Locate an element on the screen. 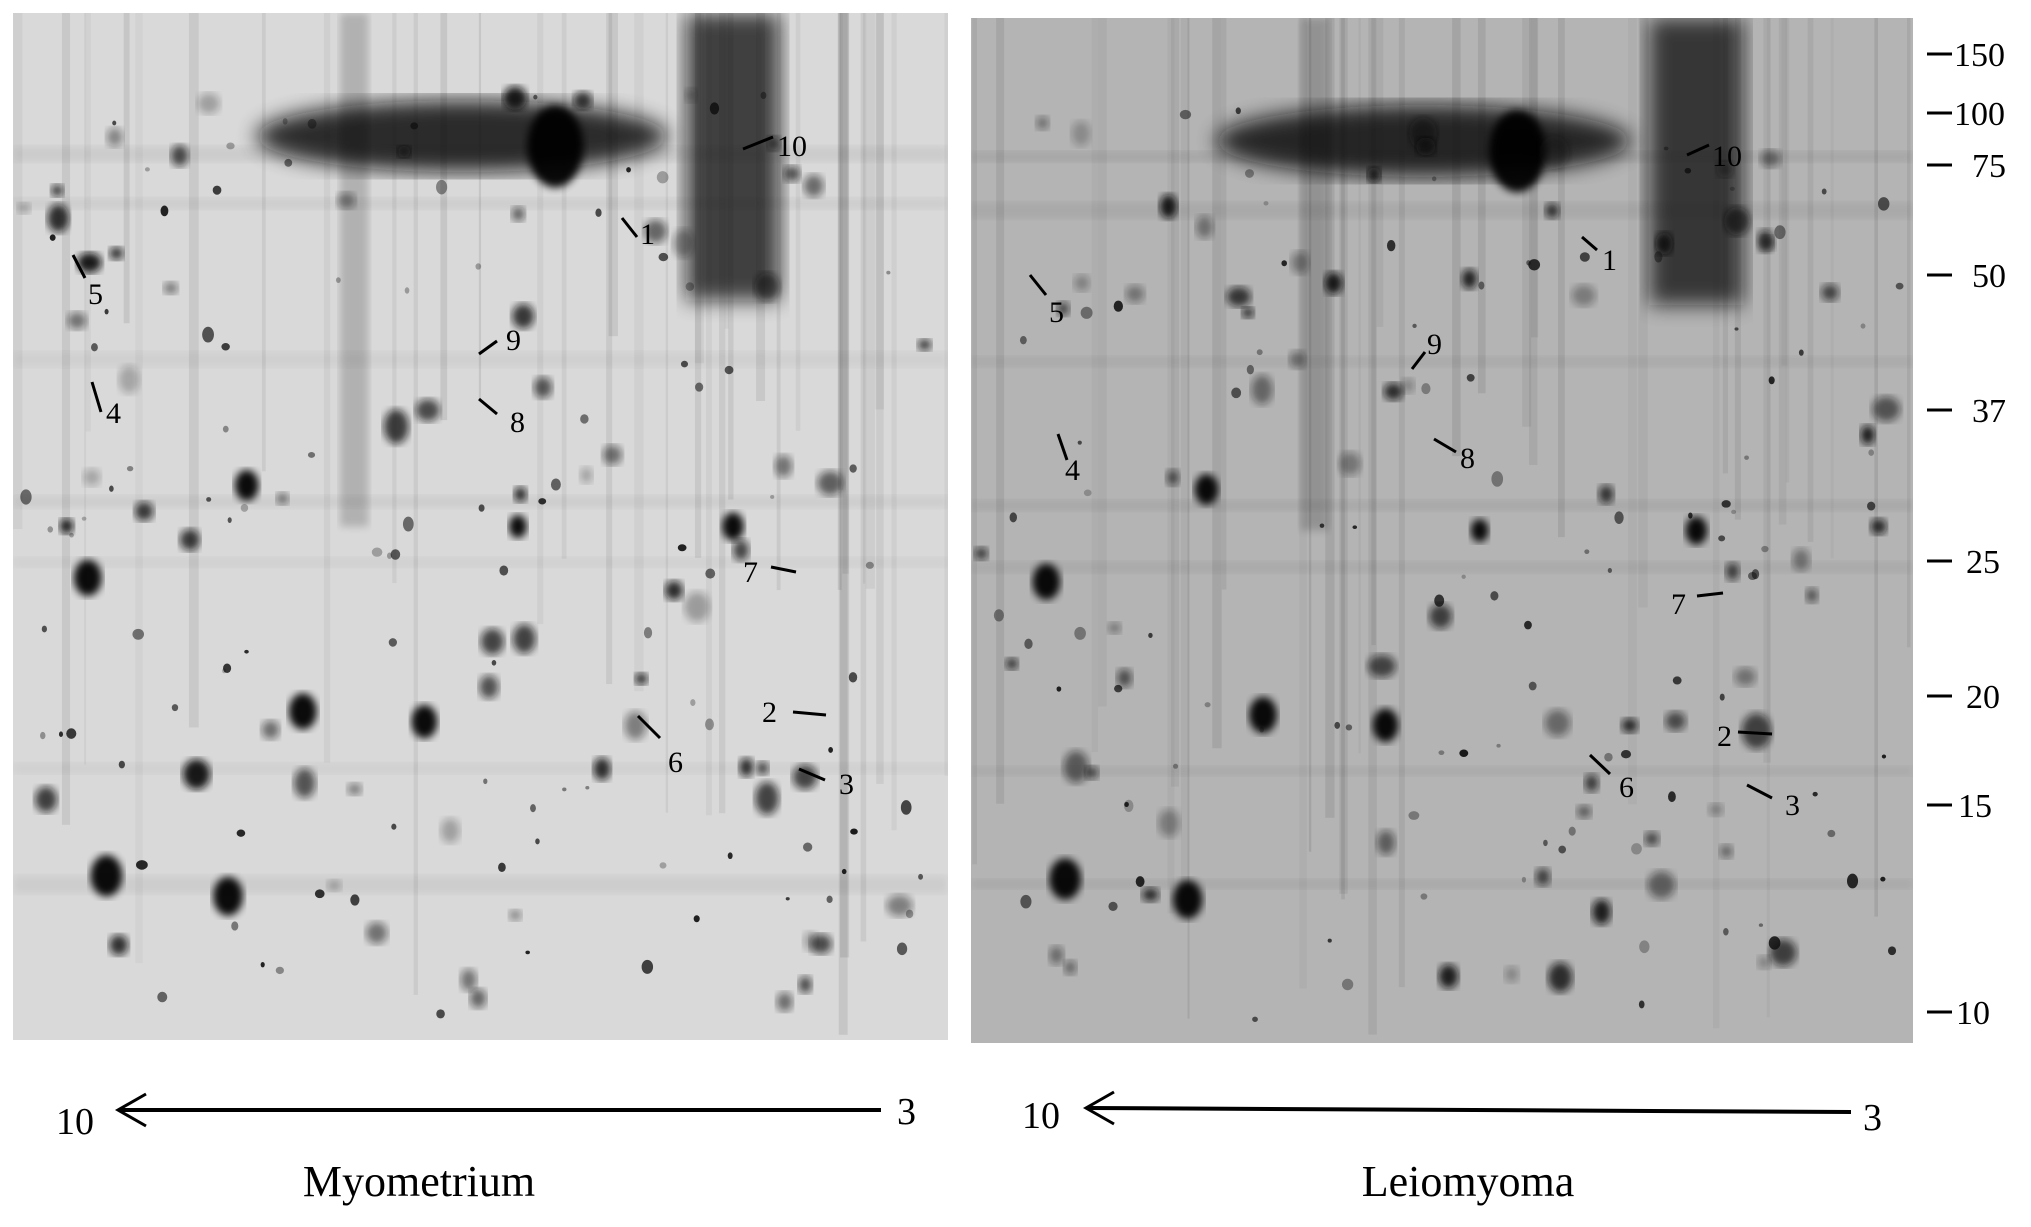 The image size is (2031, 1227). spot-label: 8 is located at coordinates (517, 422).